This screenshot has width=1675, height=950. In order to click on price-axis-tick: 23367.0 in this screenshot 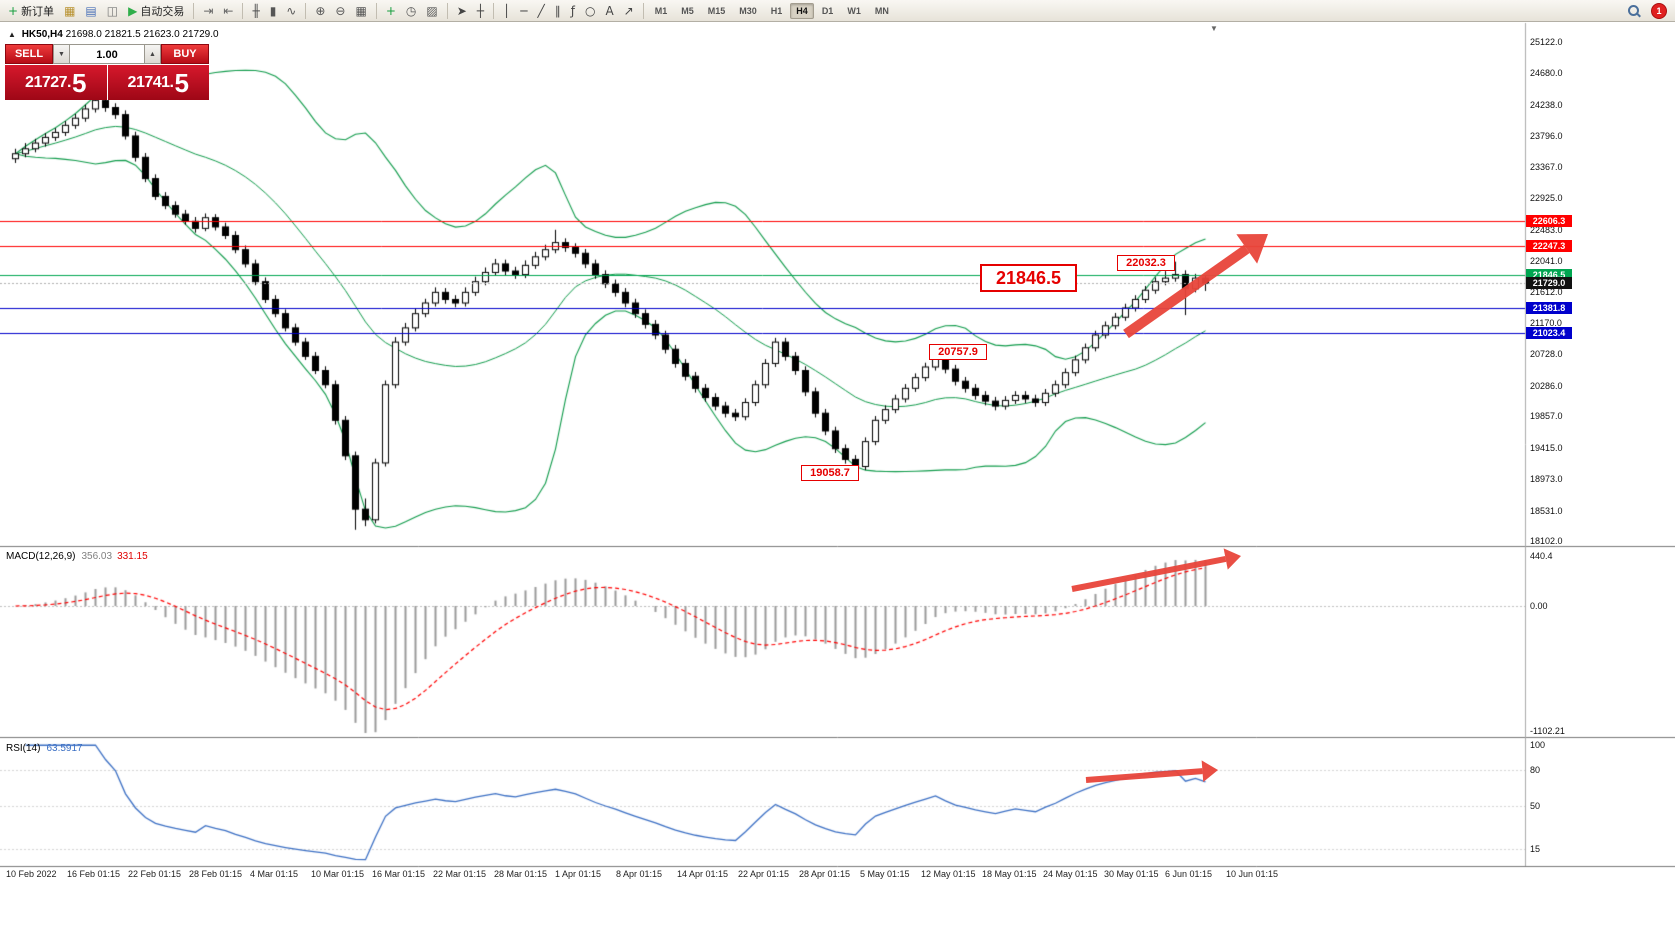, I will do `click(1546, 166)`.